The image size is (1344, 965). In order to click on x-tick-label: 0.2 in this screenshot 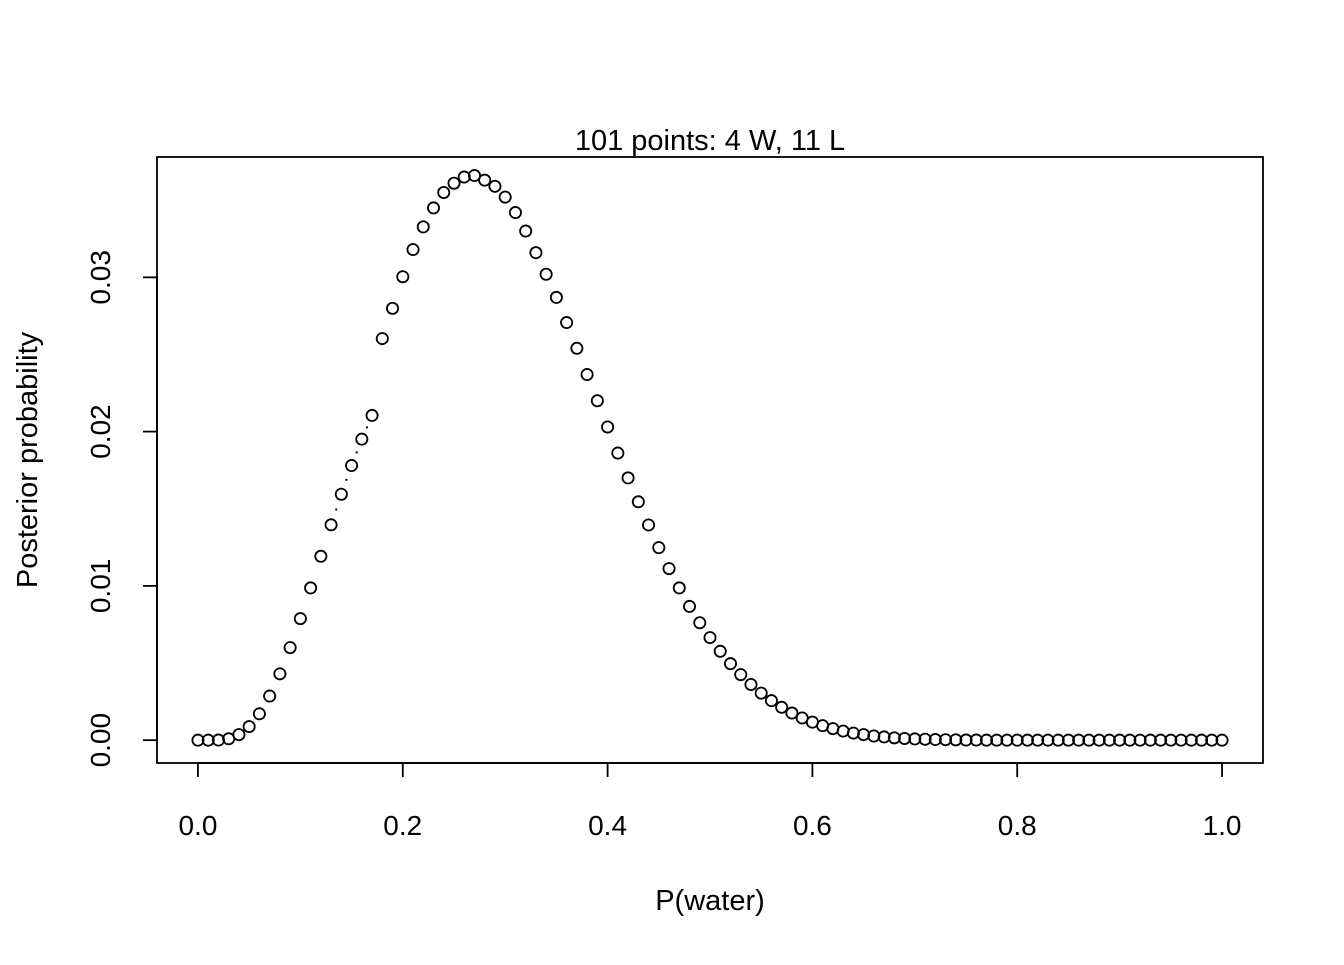, I will do `click(402, 825)`.